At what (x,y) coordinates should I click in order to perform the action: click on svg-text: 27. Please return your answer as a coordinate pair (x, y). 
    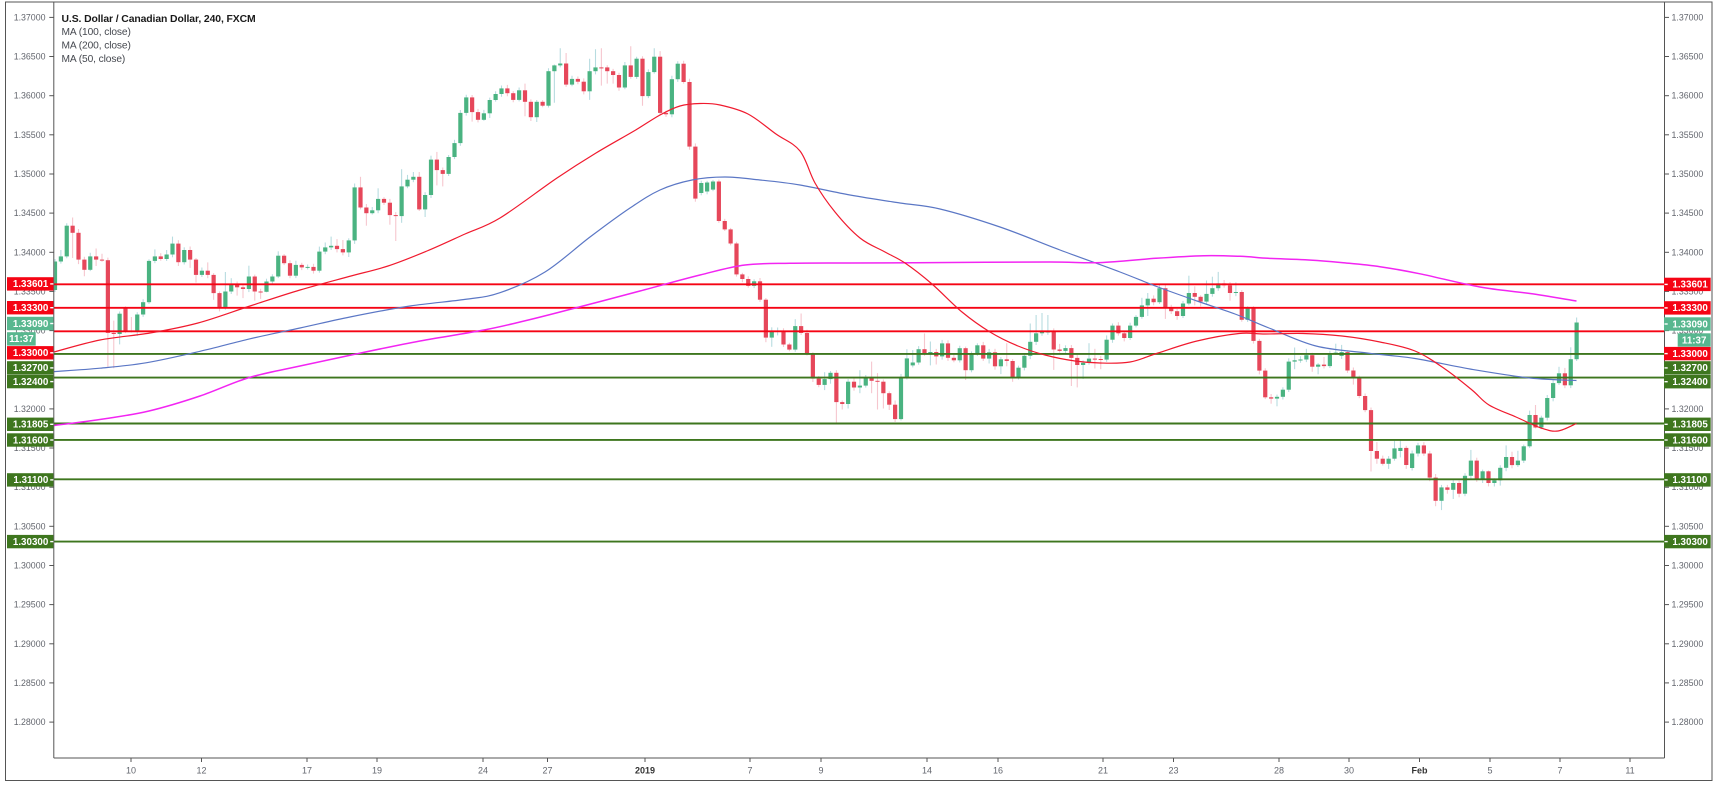
    Looking at the image, I should click on (547, 771).